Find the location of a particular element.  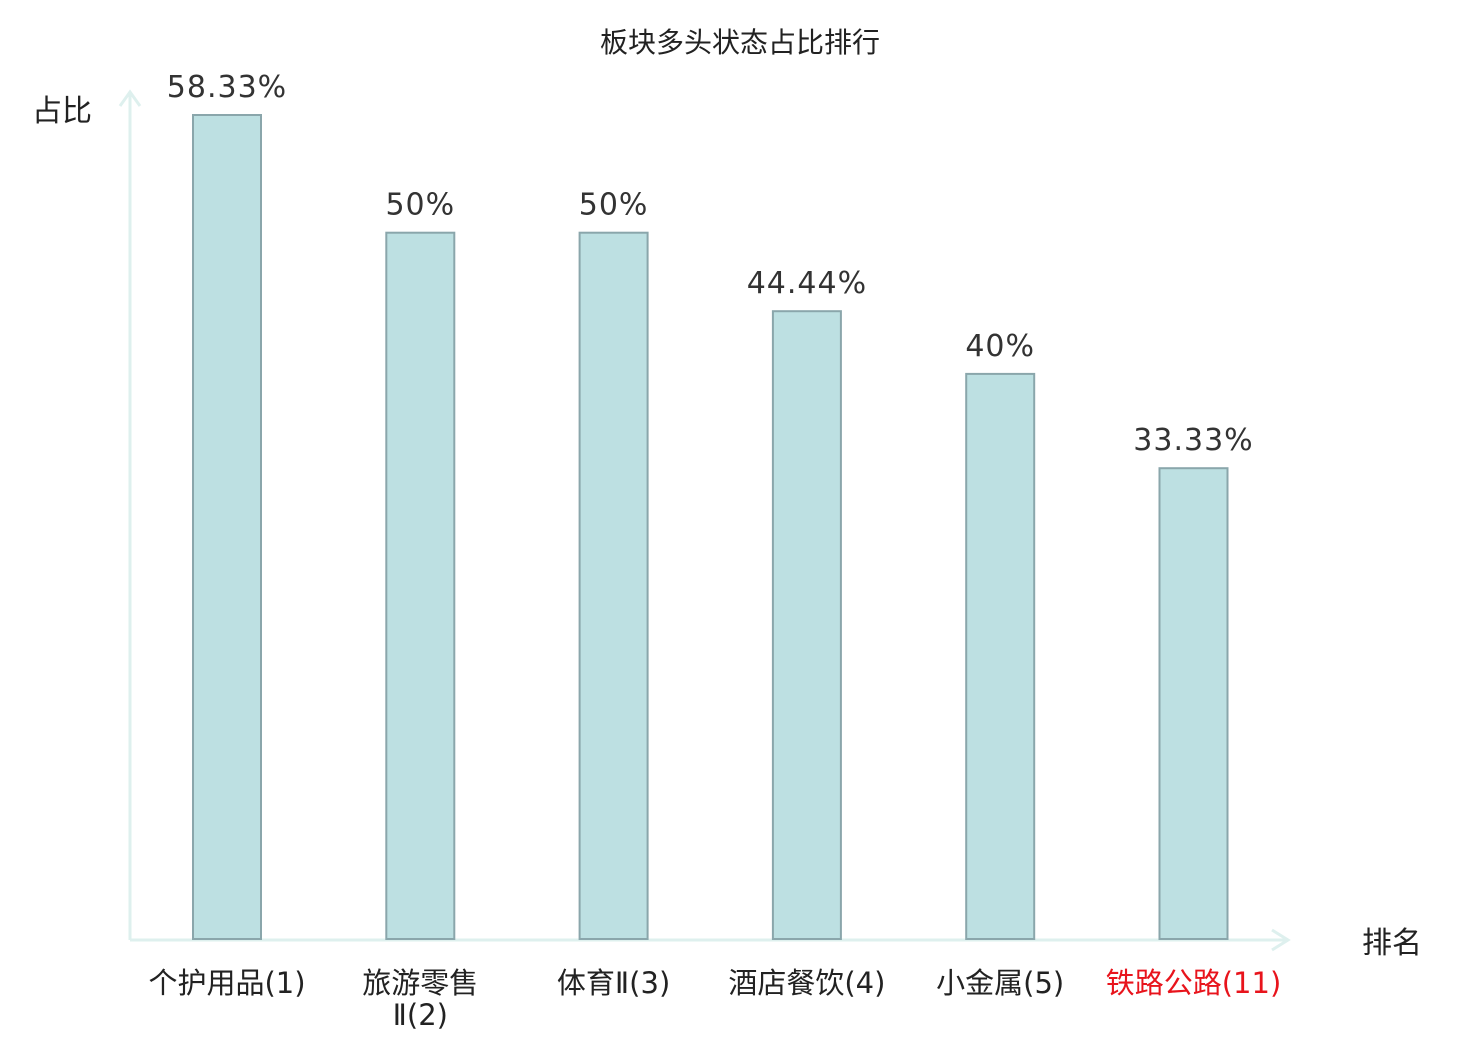

chart-title: 板块多头状态占比排行 is located at coordinates (740, 42).